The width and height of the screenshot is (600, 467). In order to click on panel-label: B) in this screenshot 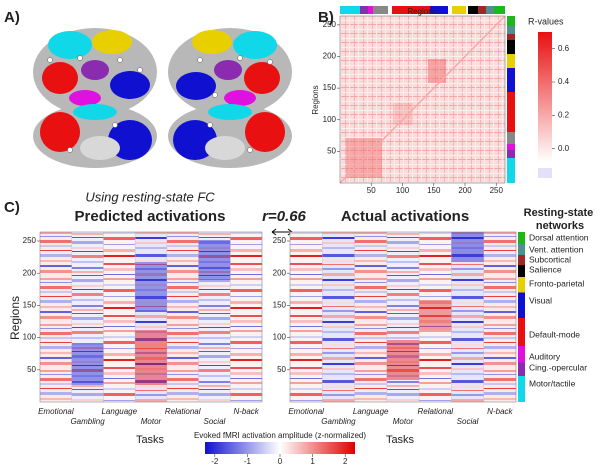, I will do `click(326, 17)`.